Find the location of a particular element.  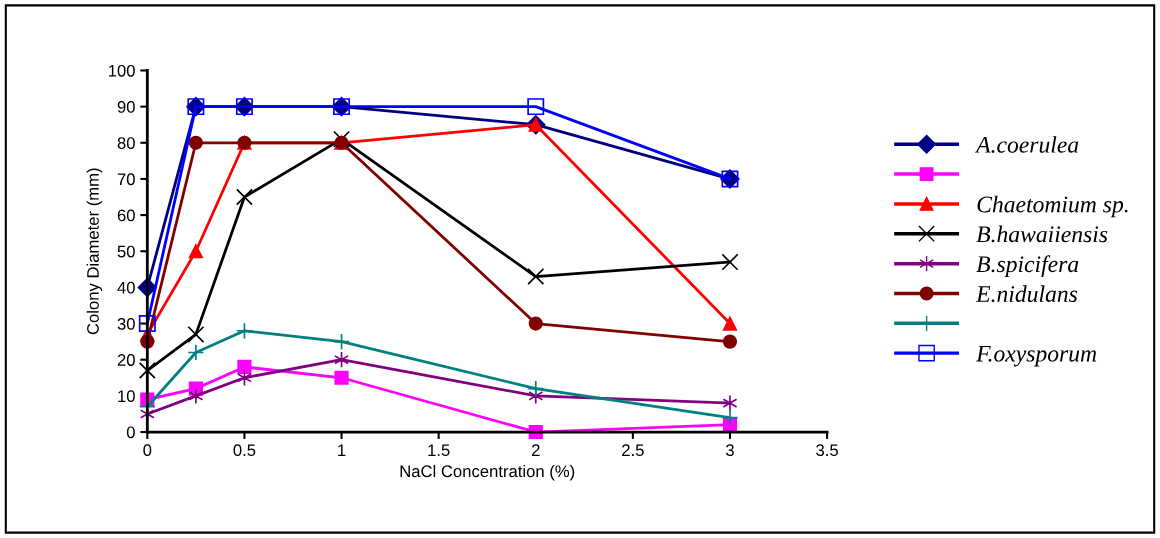

x-tick-label: 2.5 is located at coordinates (633, 450).